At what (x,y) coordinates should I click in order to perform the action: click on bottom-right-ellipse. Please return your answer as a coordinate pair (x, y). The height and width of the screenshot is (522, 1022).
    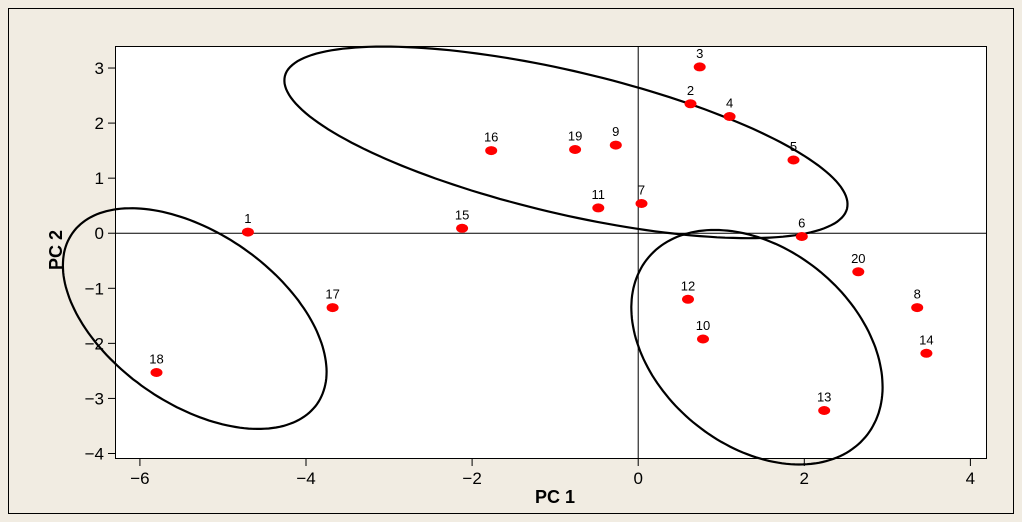
    Looking at the image, I should click on (757, 347).